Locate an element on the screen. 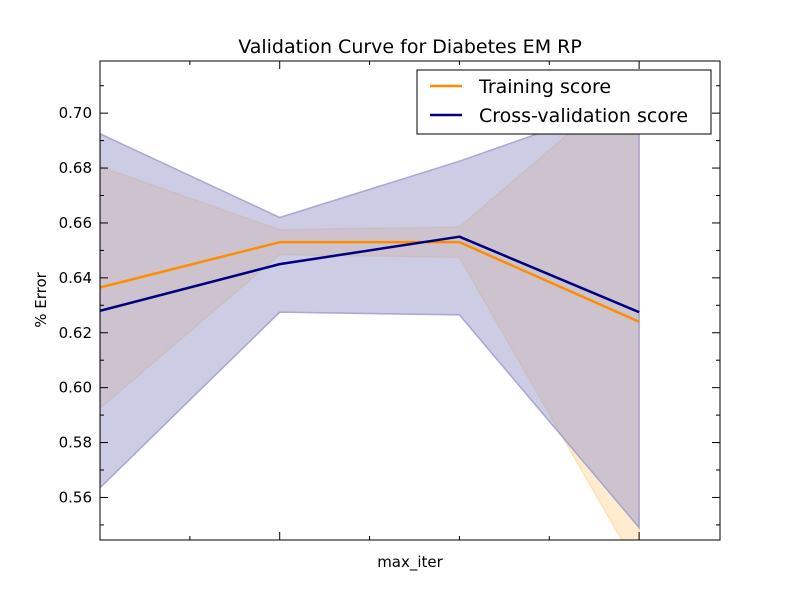  y-axis-label: % Error is located at coordinates (41, 299).